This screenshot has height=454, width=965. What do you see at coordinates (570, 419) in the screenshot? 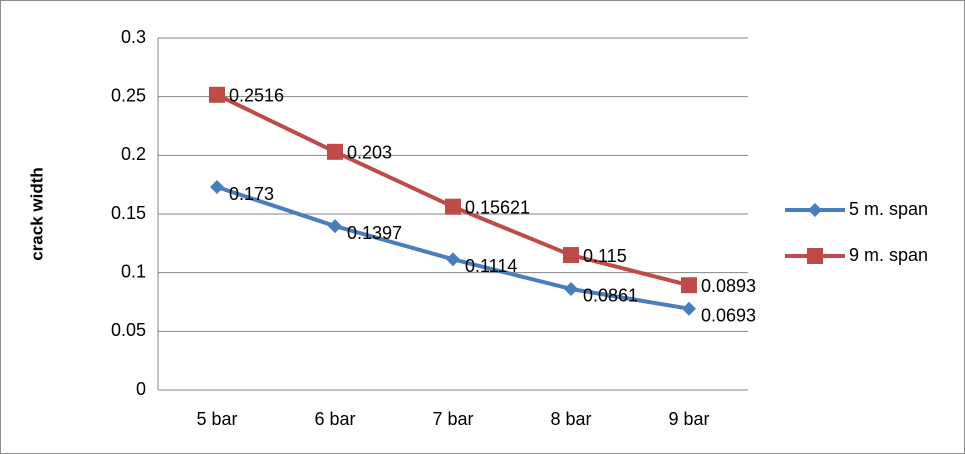
I see `x-tick-label: 8 bar` at bounding box center [570, 419].